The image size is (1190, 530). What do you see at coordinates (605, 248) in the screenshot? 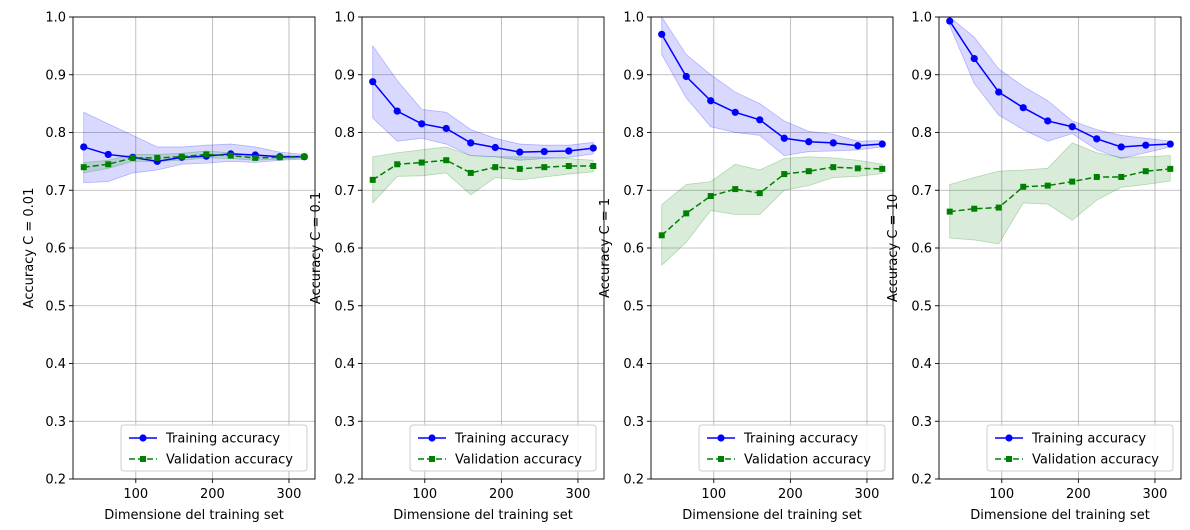
I see `y-axis-label: Accuracy C = 1` at bounding box center [605, 248].